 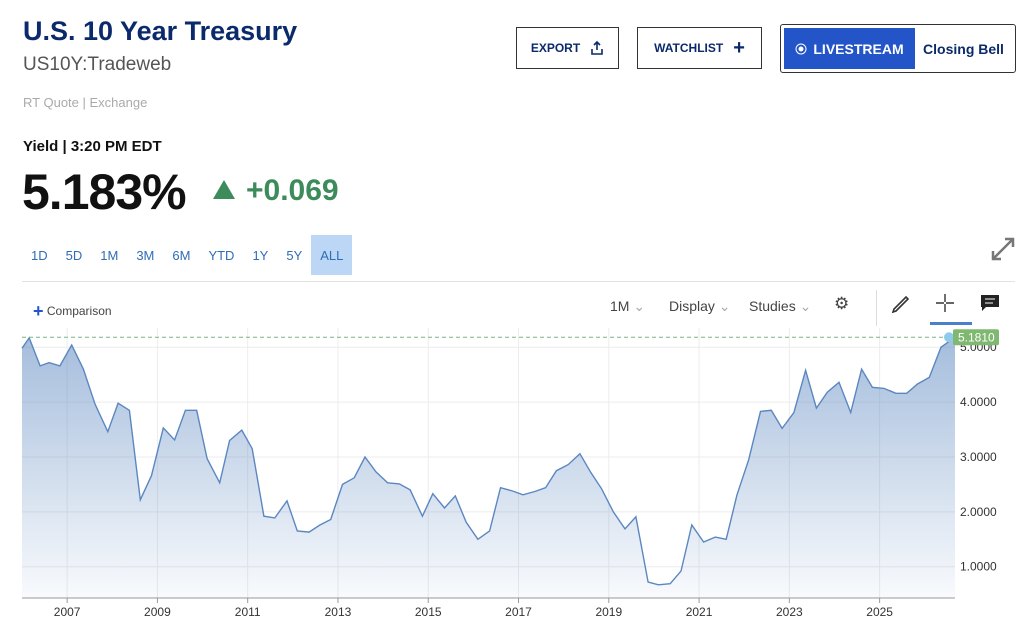 I want to click on quote-source: RT Quote | Exchange, so click(x=85, y=102).